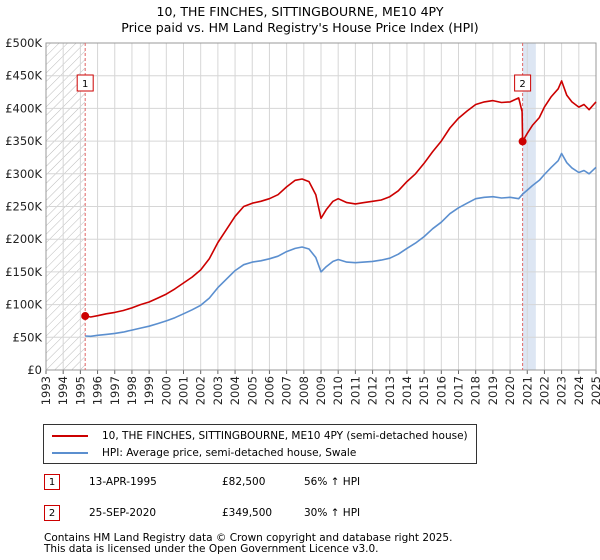 The image size is (600, 560). What do you see at coordinates (300, 11) in the screenshot?
I see `chart-title: 10, THE FINCHES, SITTINGBOURNE, ME10 4PY` at bounding box center [300, 11].